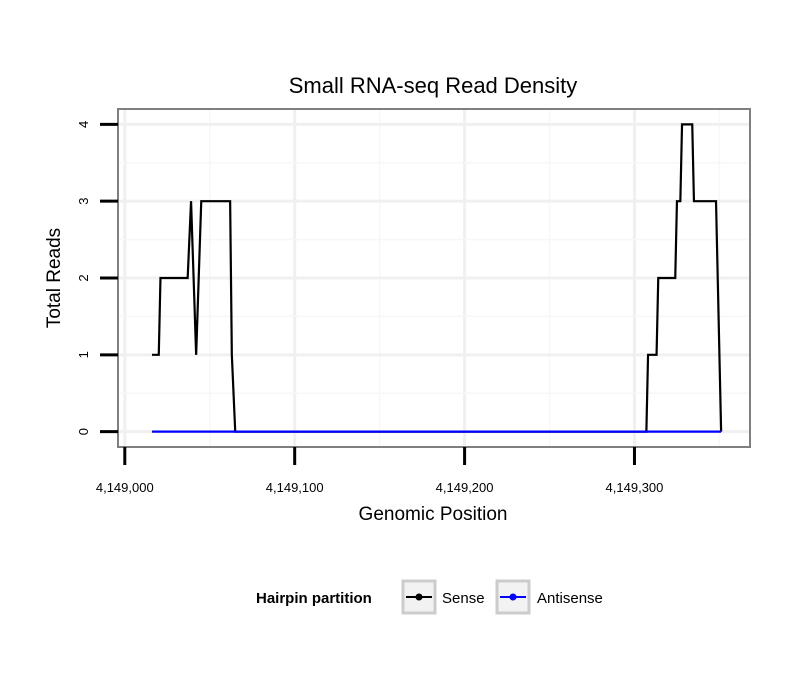 This screenshot has height=690, width=810. Describe the element at coordinates (463, 598) in the screenshot. I see `legend-label-sense: Sense` at that location.